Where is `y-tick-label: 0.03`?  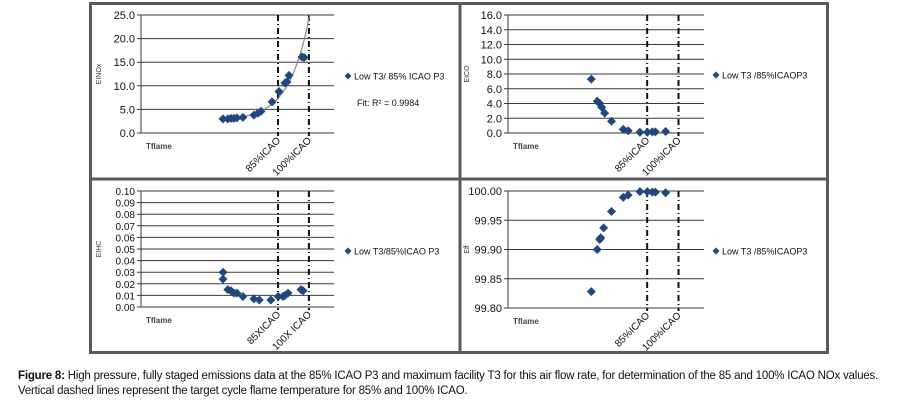
y-tick-label: 0.03 is located at coordinates (126, 273).